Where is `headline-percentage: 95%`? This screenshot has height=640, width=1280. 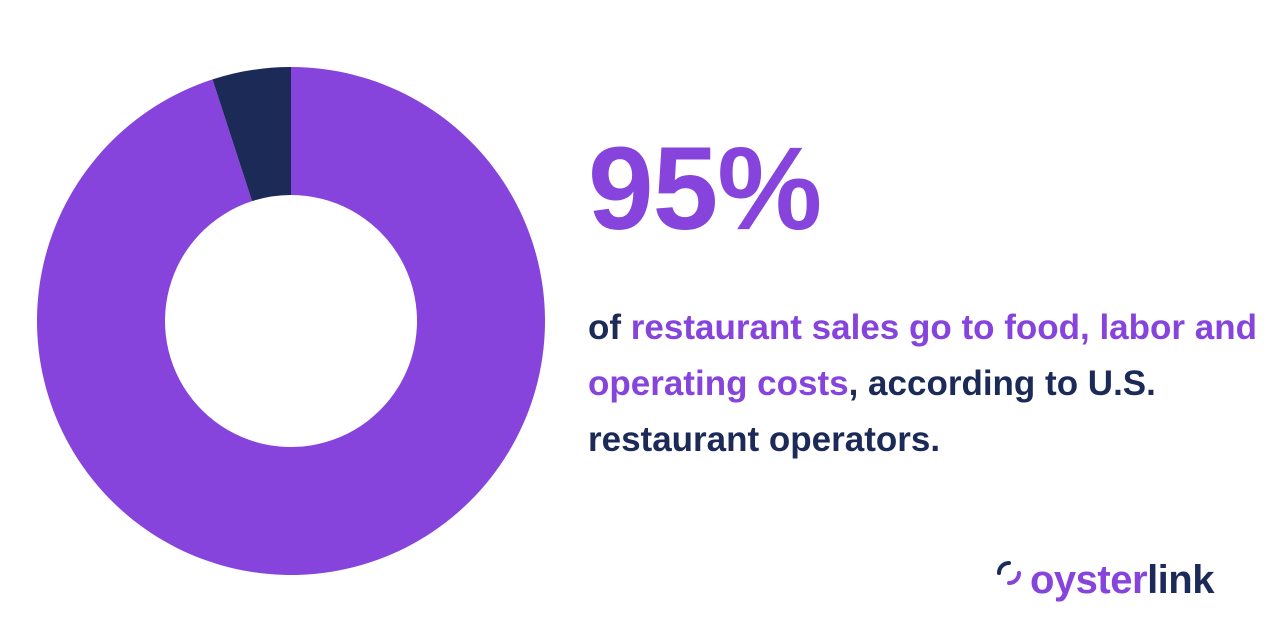 headline-percentage: 95% is located at coordinates (705, 189).